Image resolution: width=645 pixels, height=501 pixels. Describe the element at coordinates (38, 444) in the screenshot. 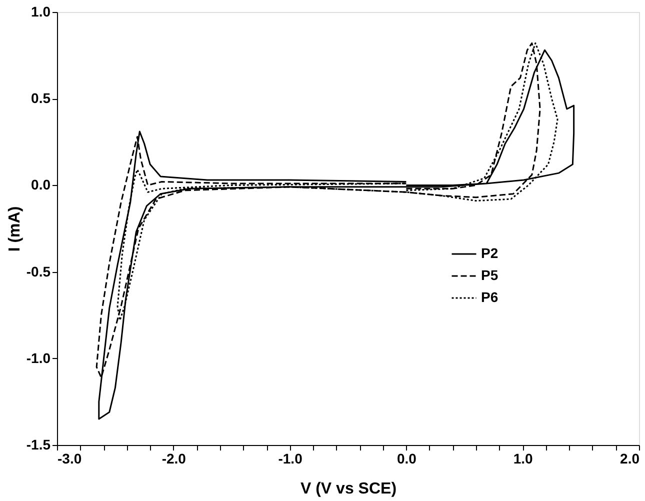

I see `y-tick-label: -1.5` at that location.